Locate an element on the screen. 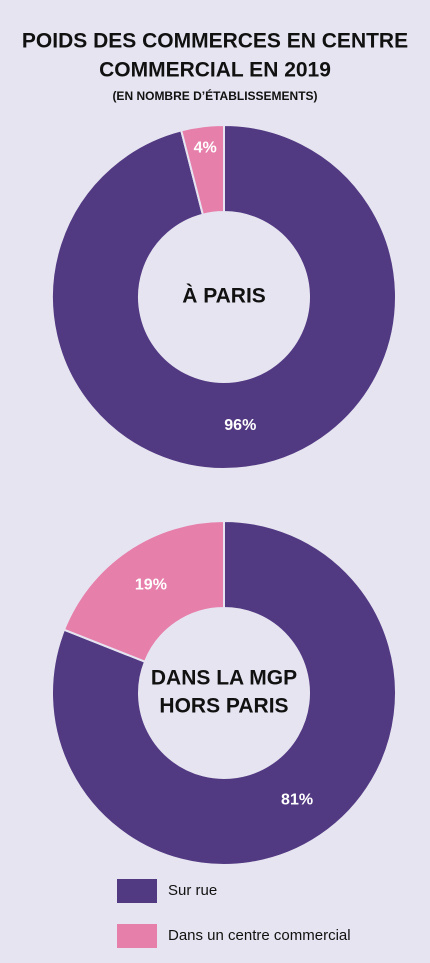 This screenshot has width=430, height=963. center-label: DANS LA MGP is located at coordinates (224, 678).